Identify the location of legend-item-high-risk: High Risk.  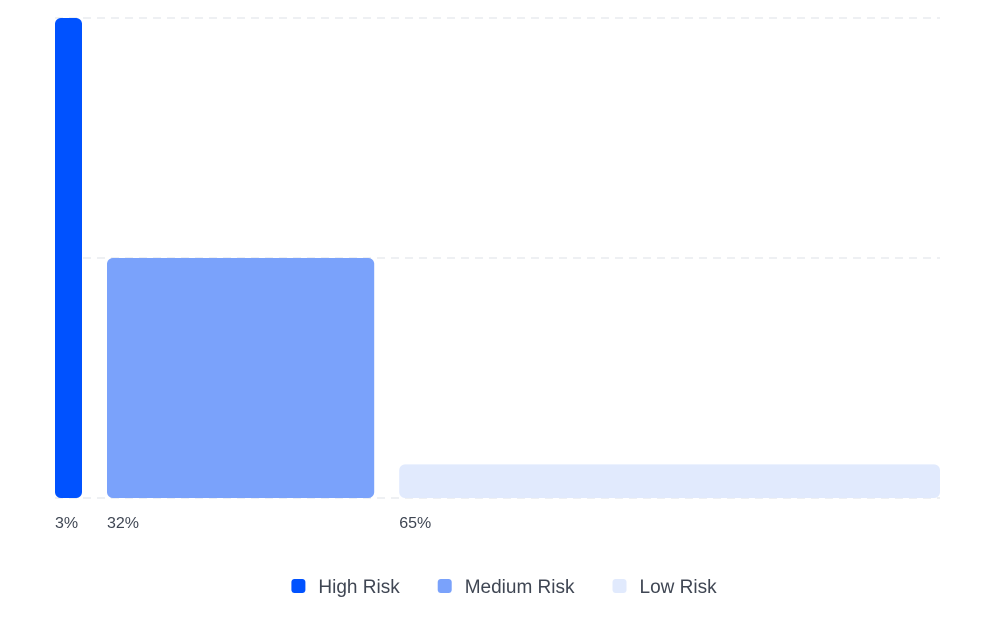
(345, 587).